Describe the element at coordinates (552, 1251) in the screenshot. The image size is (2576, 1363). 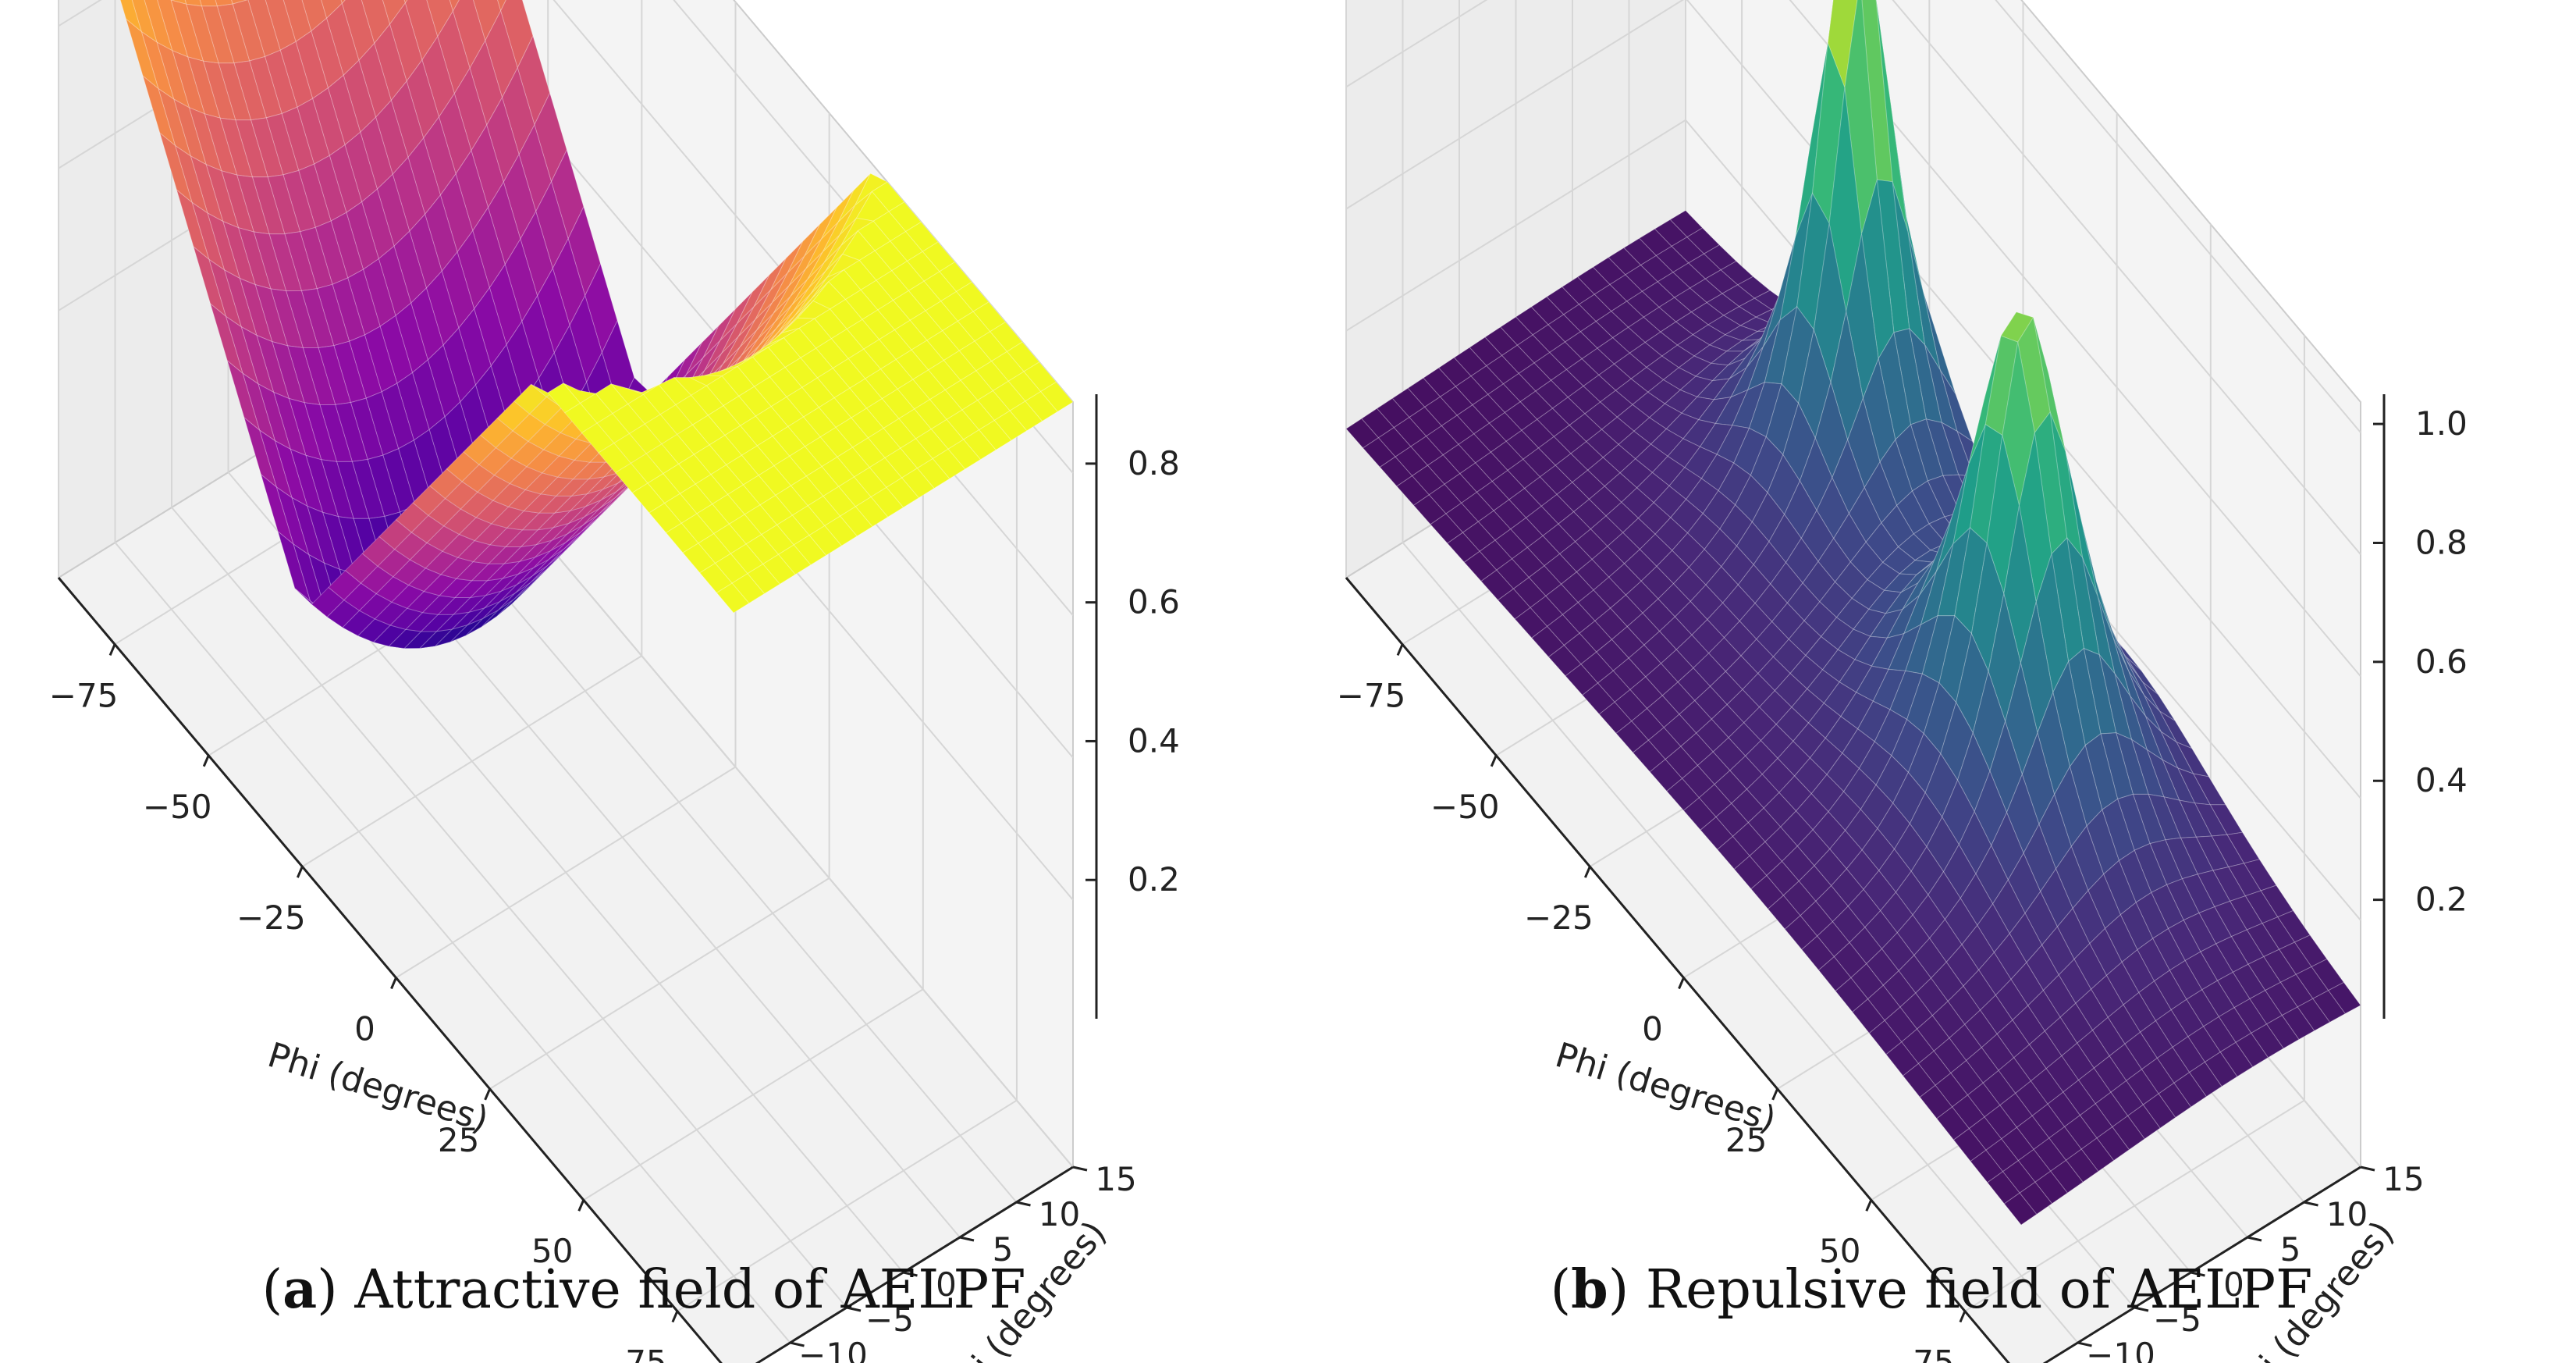
I see `x-tick-label: 50` at that location.